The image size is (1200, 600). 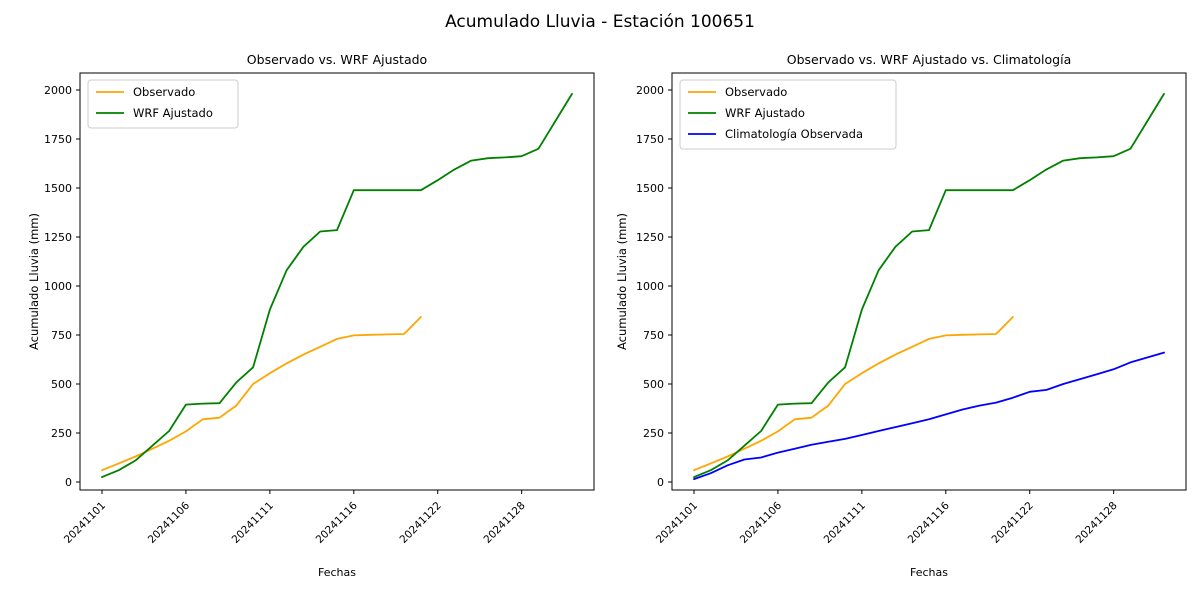 I want to click on legend-label: Climatología Observada, so click(x=794, y=134).